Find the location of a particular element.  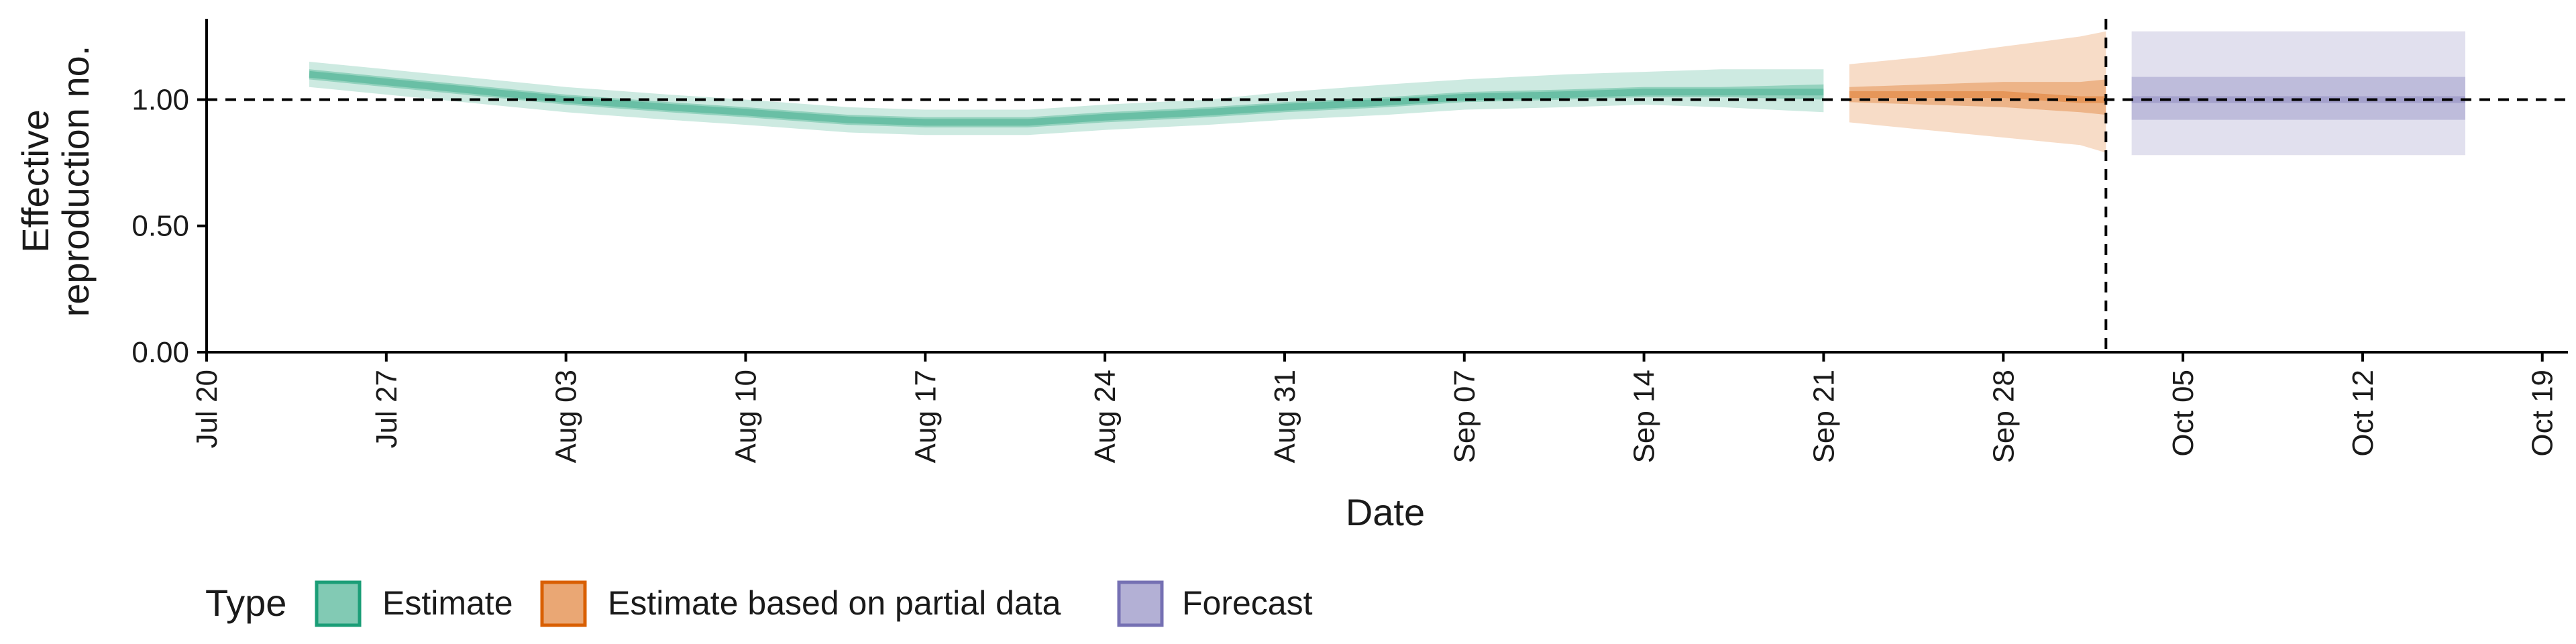

x-tick-label: Aug 31 is located at coordinates (1285, 416).